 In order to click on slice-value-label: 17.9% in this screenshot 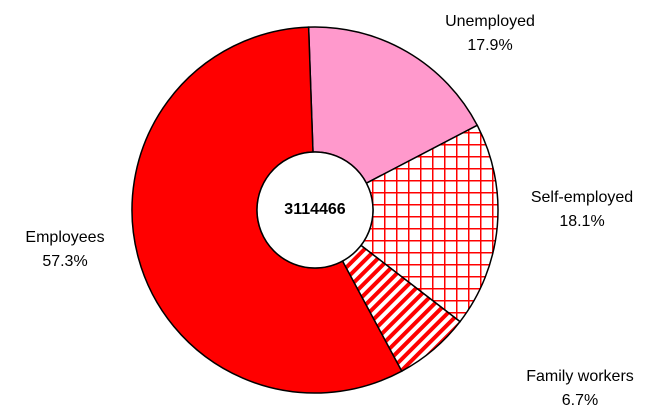, I will do `click(489, 45)`.